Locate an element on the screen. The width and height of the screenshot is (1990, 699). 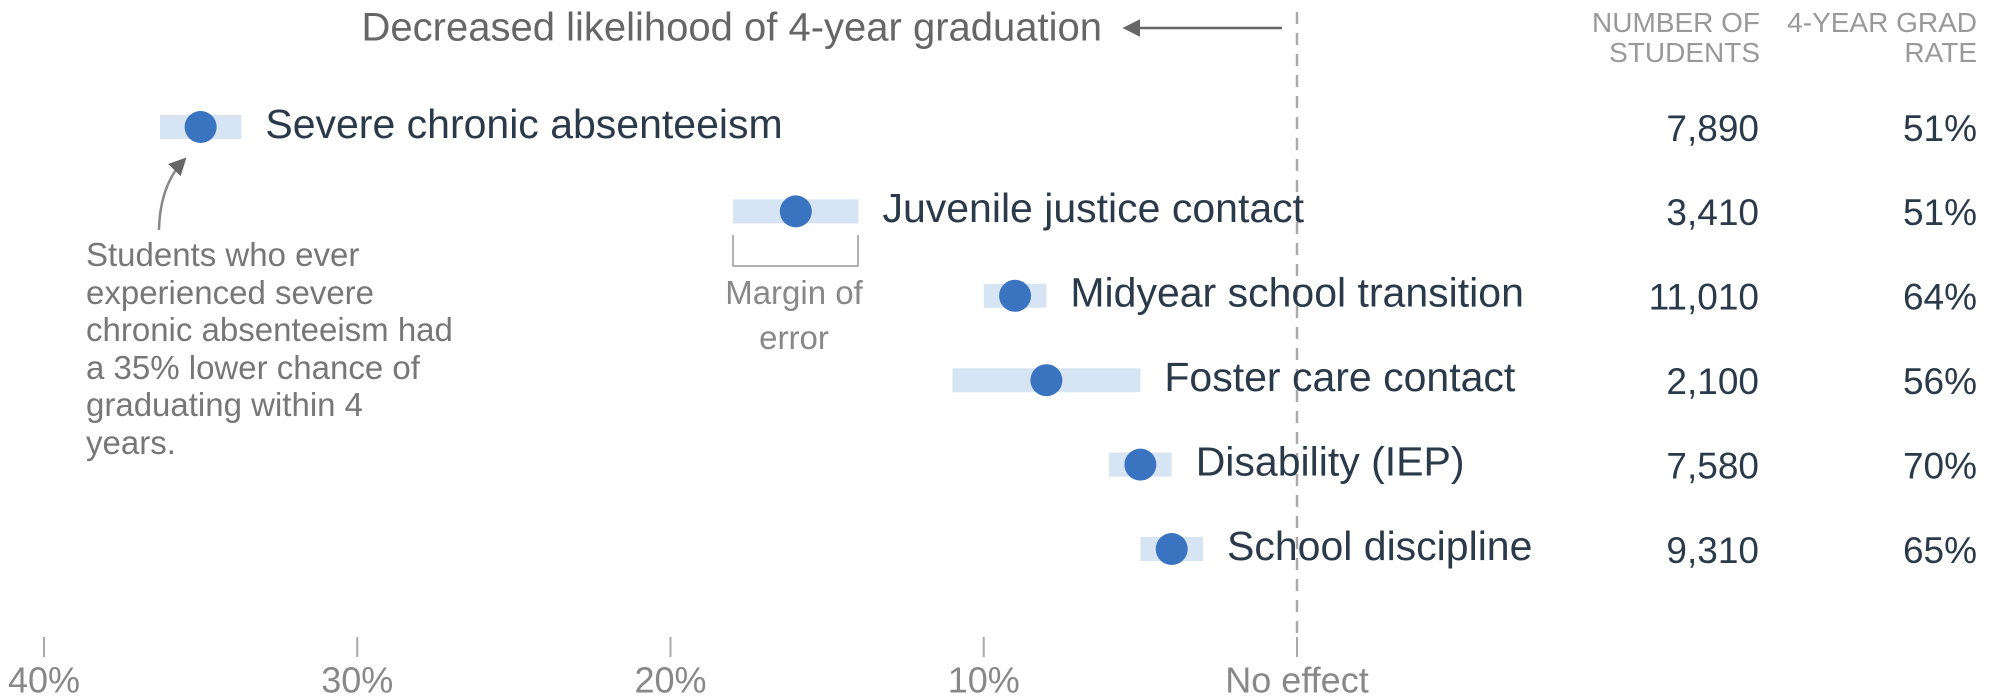
column-value: 11,010 is located at coordinates (1704, 297).